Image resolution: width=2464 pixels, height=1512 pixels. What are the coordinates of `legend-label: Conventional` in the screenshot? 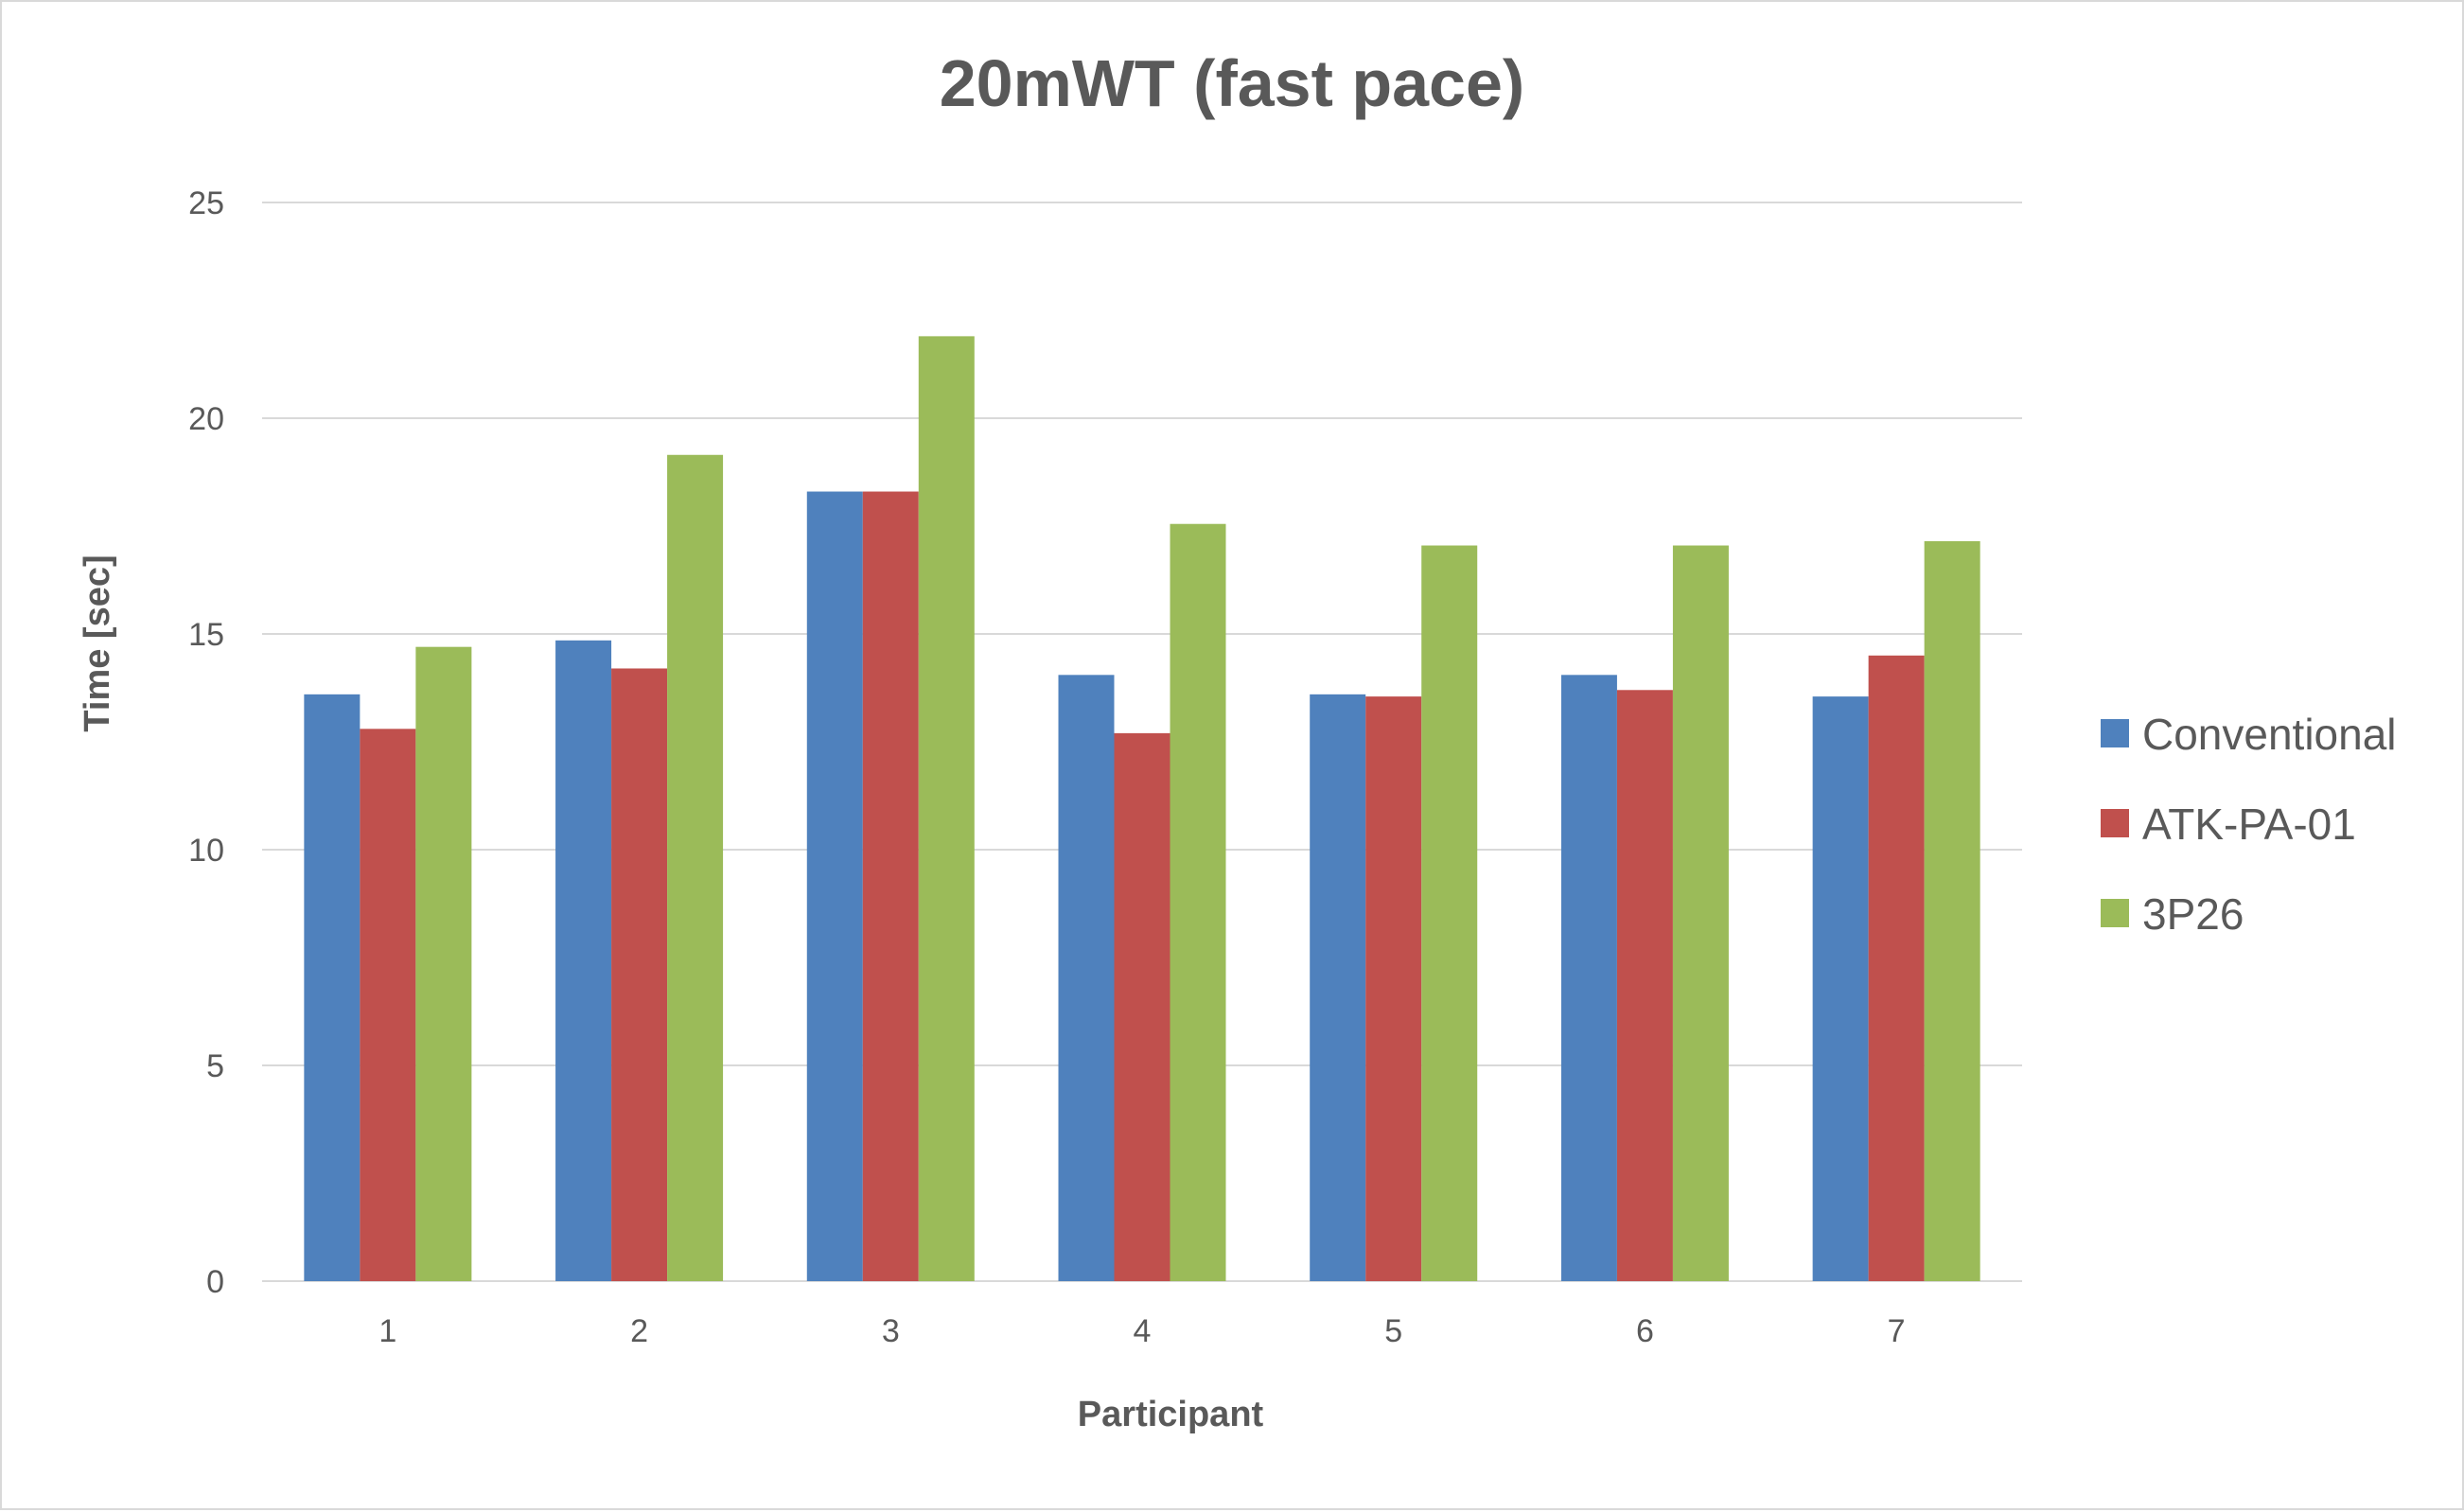 It's located at (2270, 734).